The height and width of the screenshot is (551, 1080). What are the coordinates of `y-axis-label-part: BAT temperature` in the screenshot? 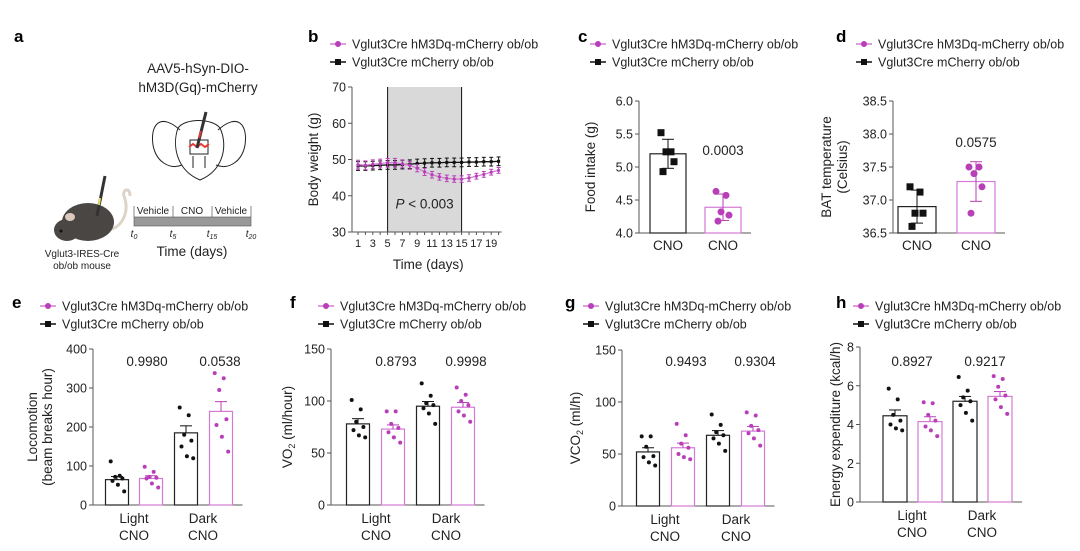 It's located at (826, 167).